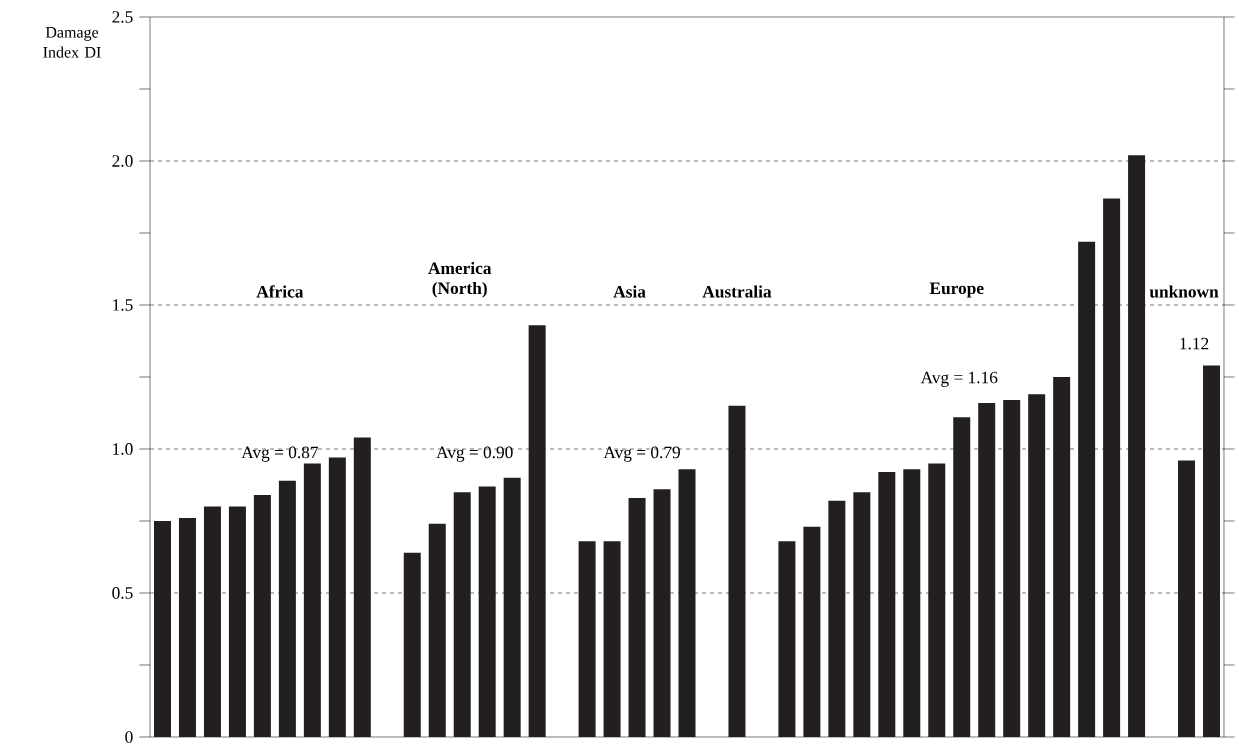 This screenshot has width=1239, height=745. Describe the element at coordinates (280, 454) in the screenshot. I see `annotation: Avg = 0.87` at that location.